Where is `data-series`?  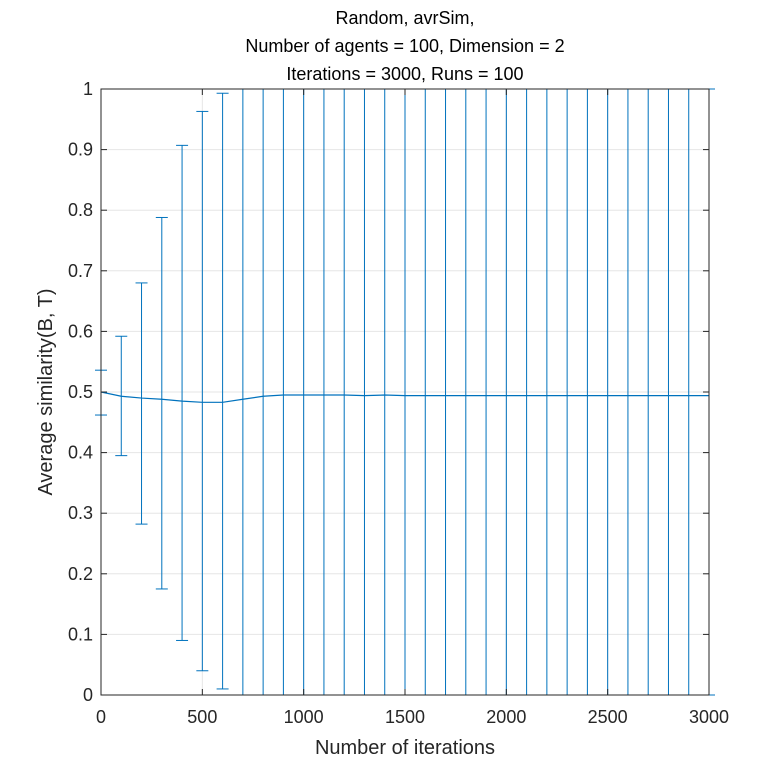
data-series is located at coordinates (404, 397).